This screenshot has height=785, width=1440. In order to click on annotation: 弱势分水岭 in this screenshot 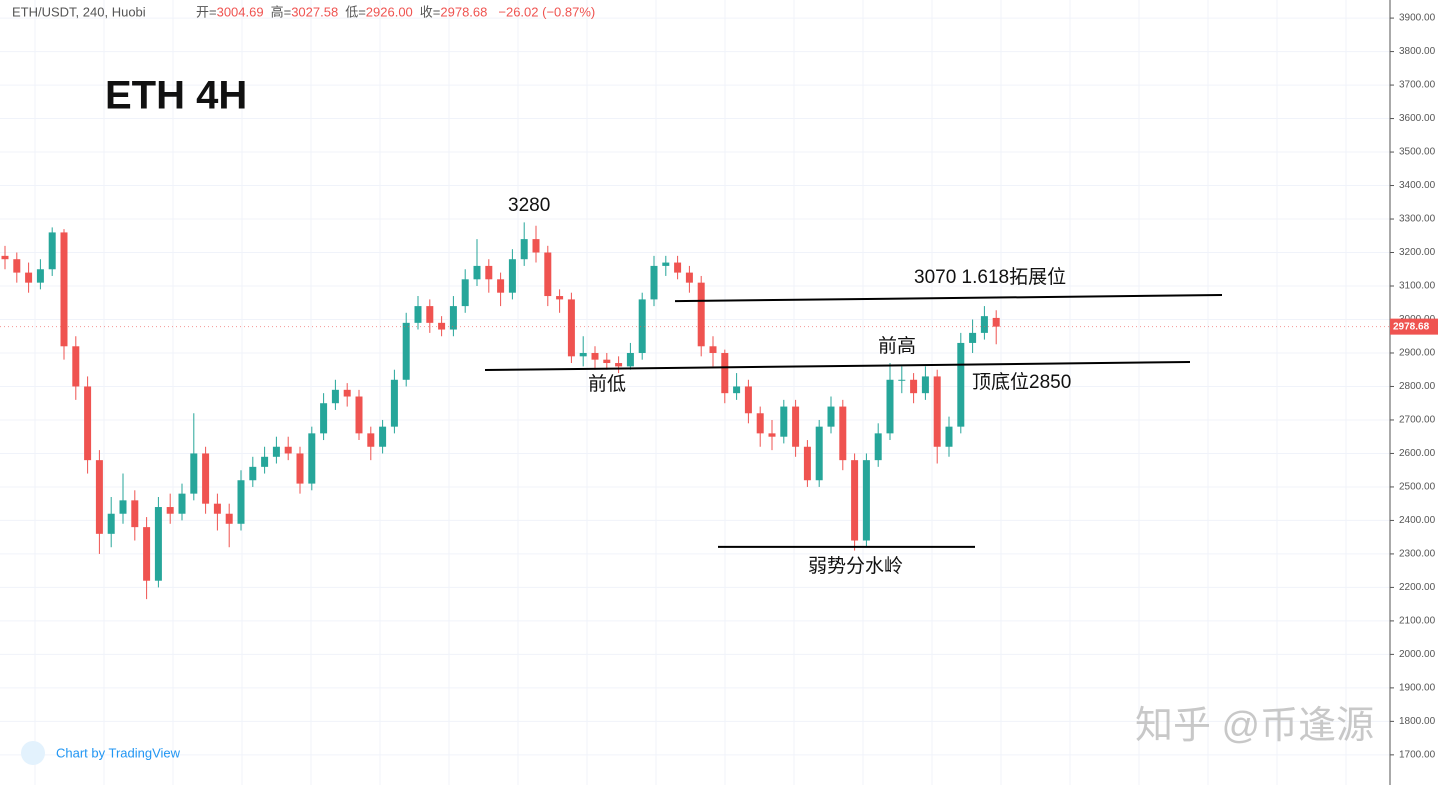, I will do `click(855, 566)`.